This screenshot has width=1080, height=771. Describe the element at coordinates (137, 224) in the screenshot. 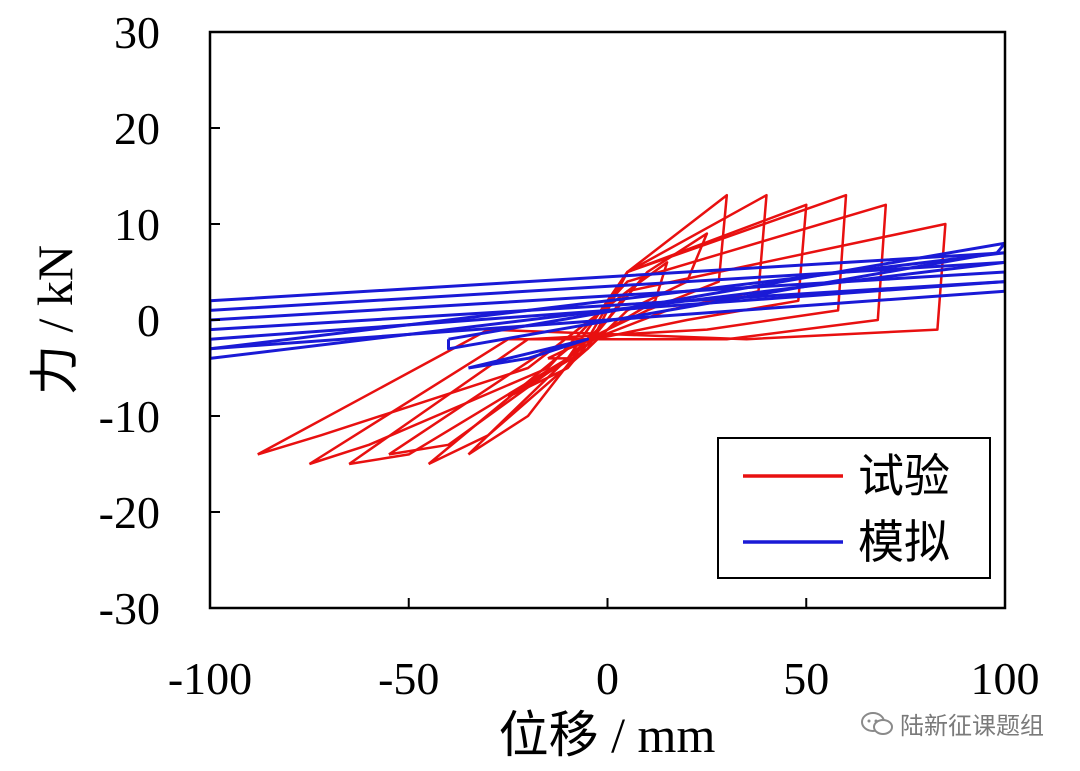

I see `y-tick-label: 10` at that location.